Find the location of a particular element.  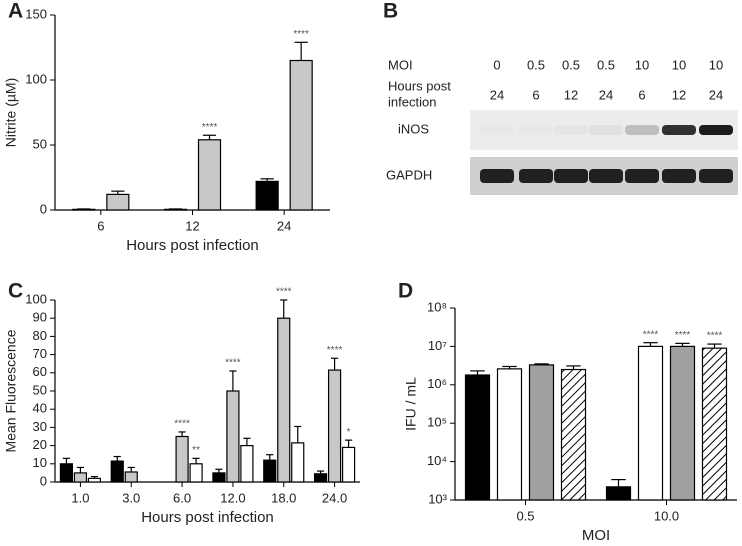

y-tick-label: 70 is located at coordinates (40, 353).